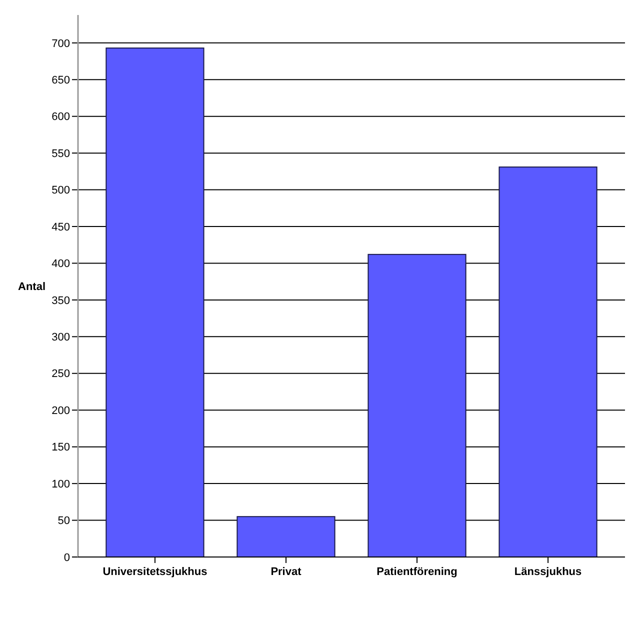 This screenshot has height=624, width=639. What do you see at coordinates (61, 190) in the screenshot?
I see `y-tick-label: 500` at bounding box center [61, 190].